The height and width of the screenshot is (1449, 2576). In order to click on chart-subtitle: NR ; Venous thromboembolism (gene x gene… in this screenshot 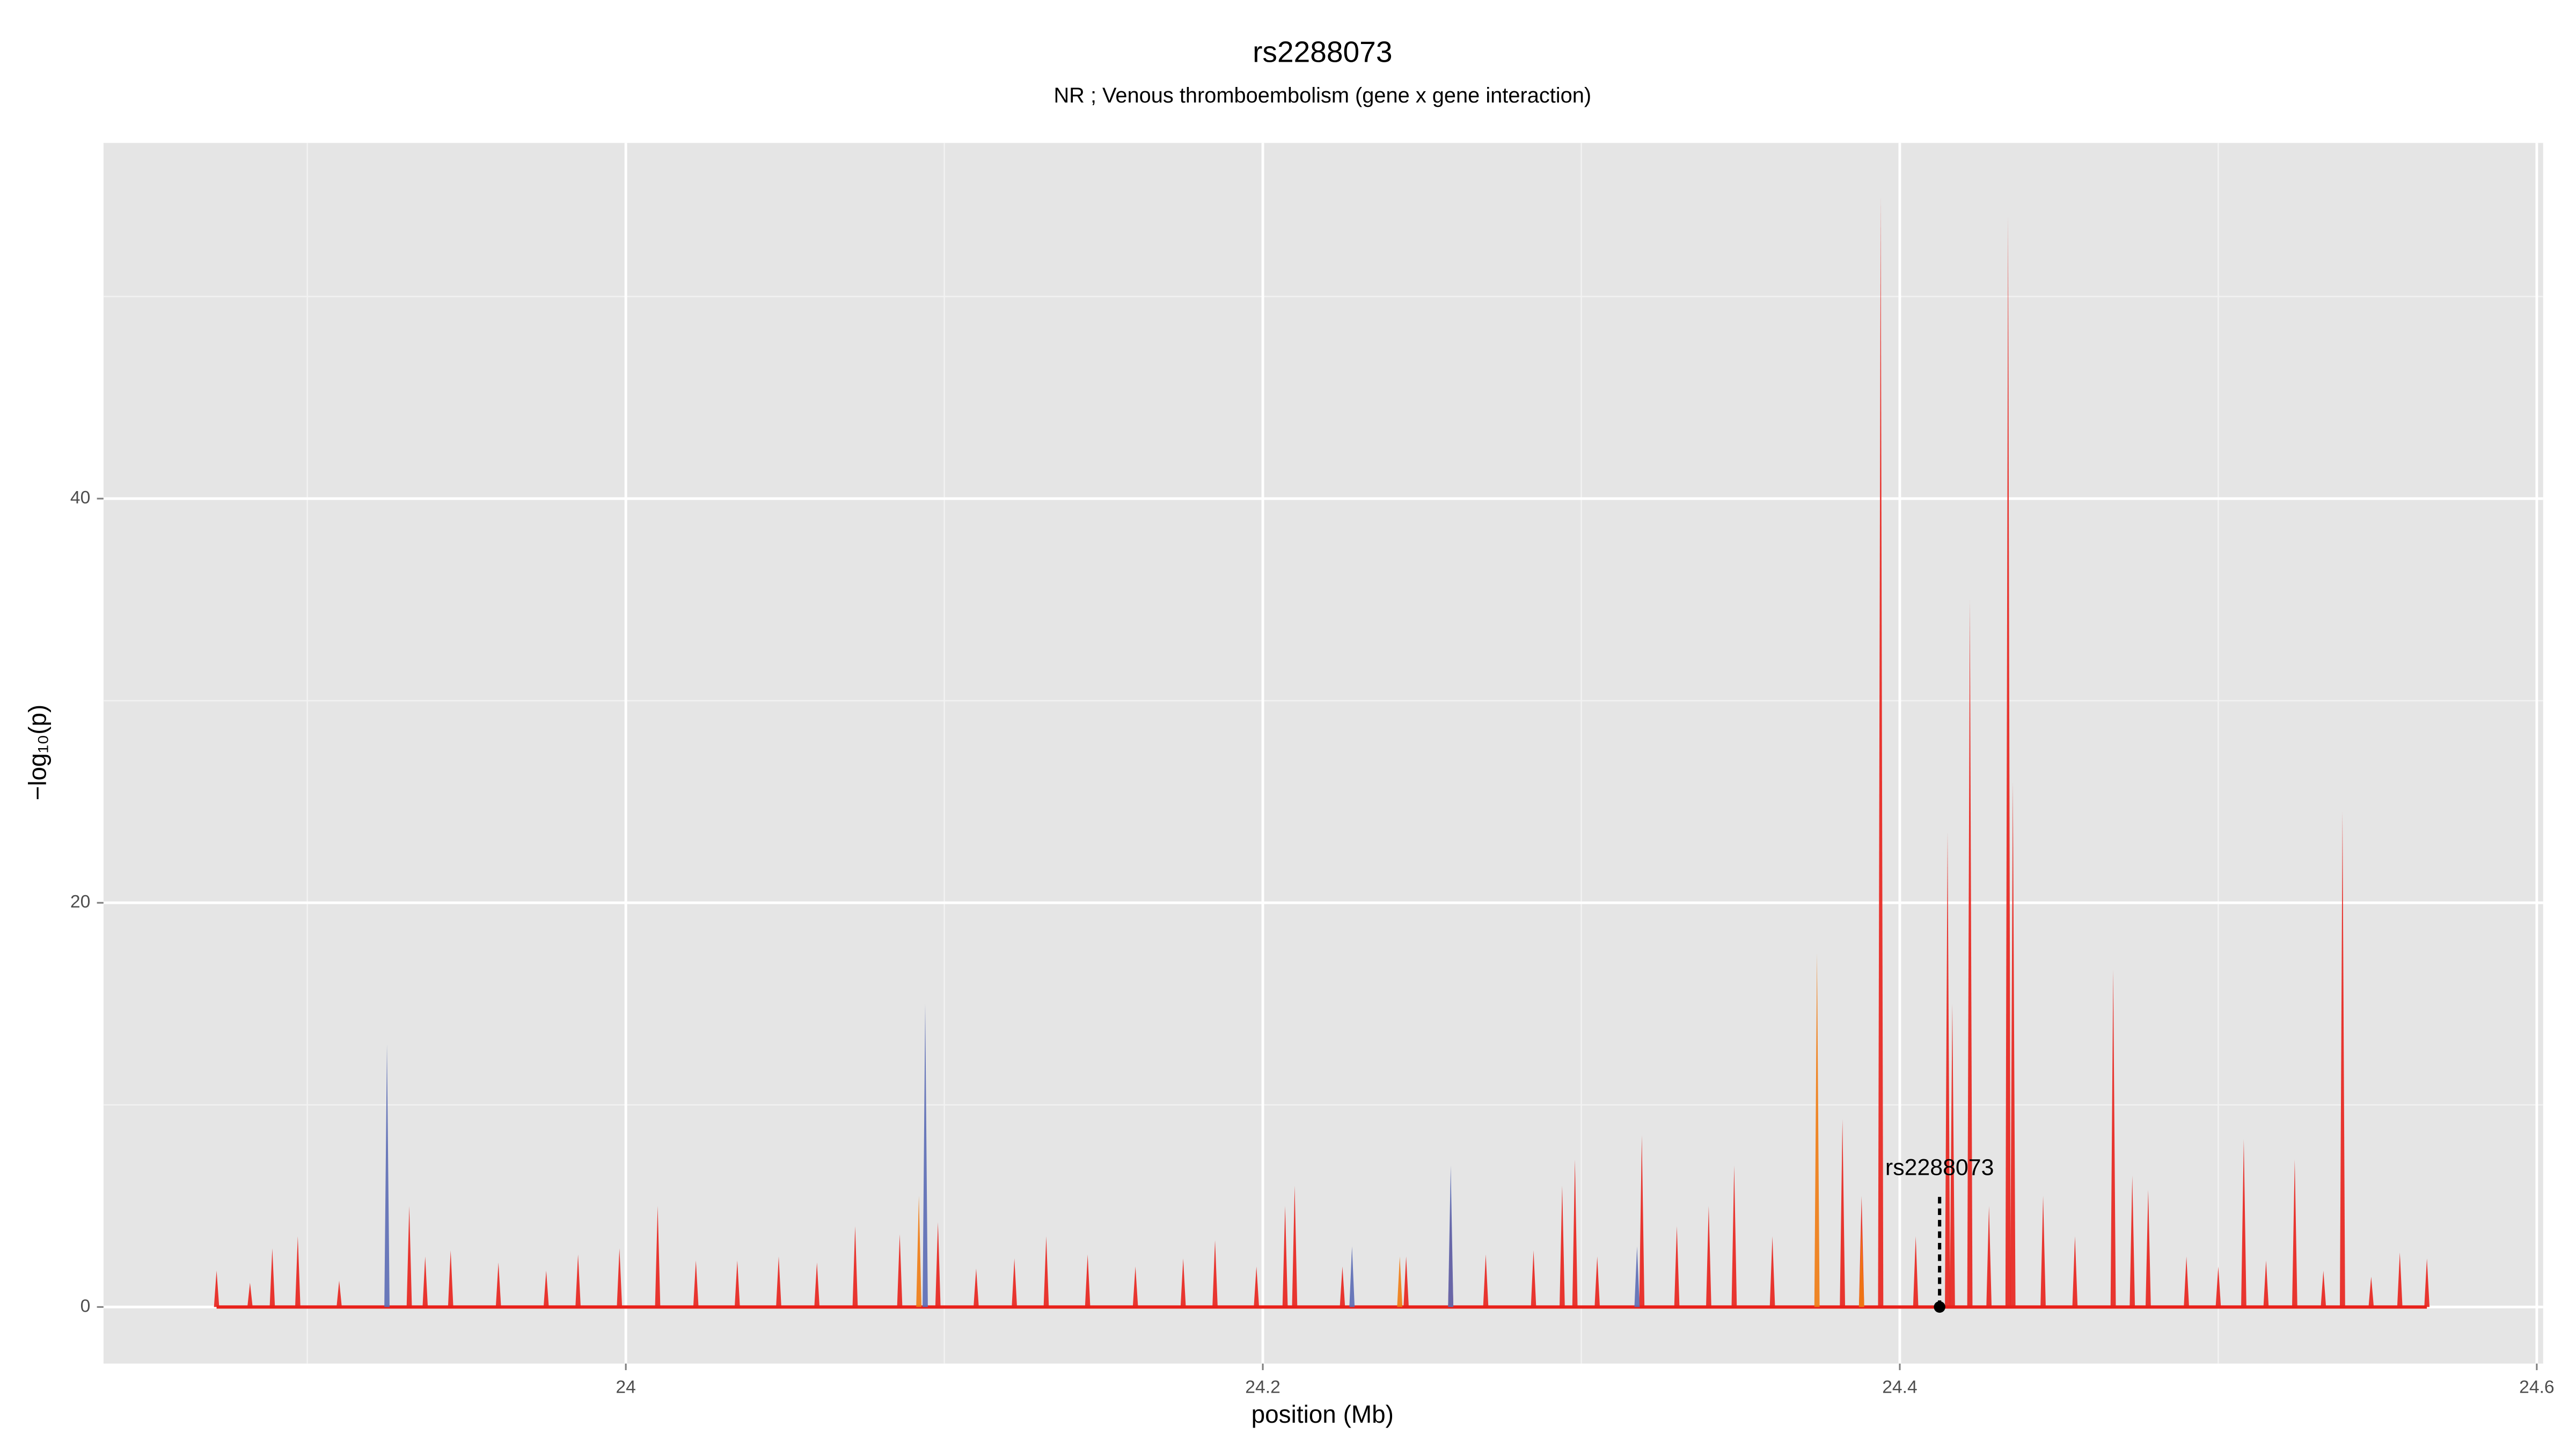, I will do `click(1322, 95)`.